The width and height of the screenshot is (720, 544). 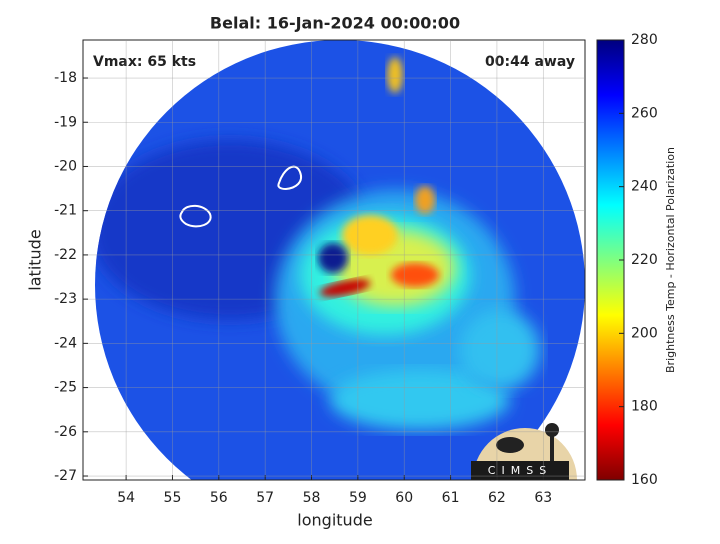 What do you see at coordinates (335, 23) in the screenshot?
I see `chart-title: Belal: 16-Jan-2024 00:00:00` at bounding box center [335, 23].